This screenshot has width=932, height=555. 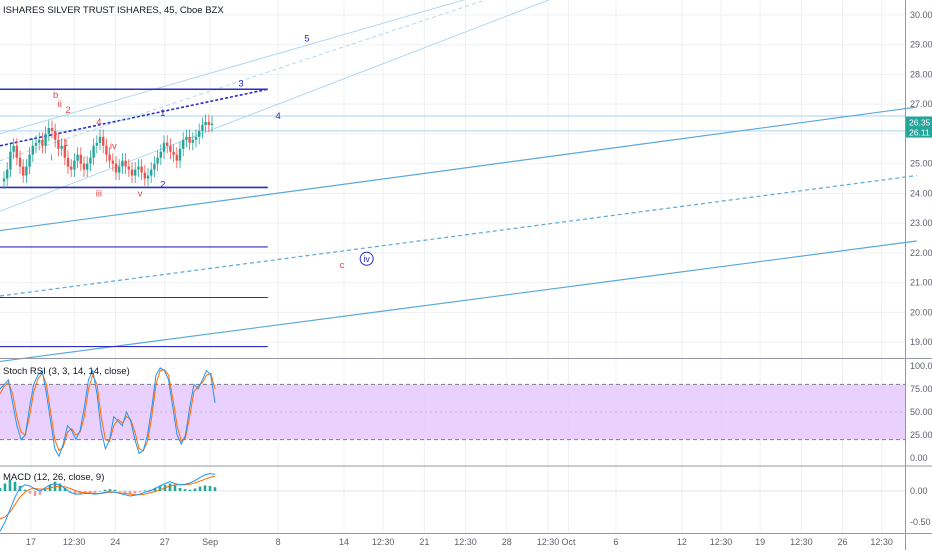 I want to click on time-axis-label: 27, so click(x=165, y=542).